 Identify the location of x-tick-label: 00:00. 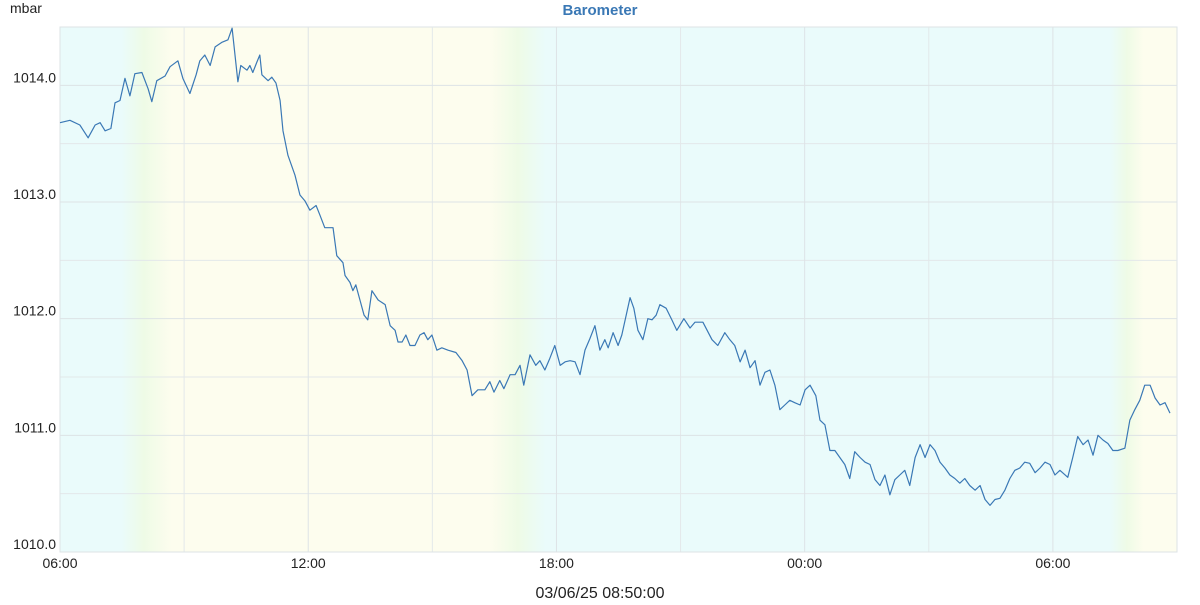
(804, 563).